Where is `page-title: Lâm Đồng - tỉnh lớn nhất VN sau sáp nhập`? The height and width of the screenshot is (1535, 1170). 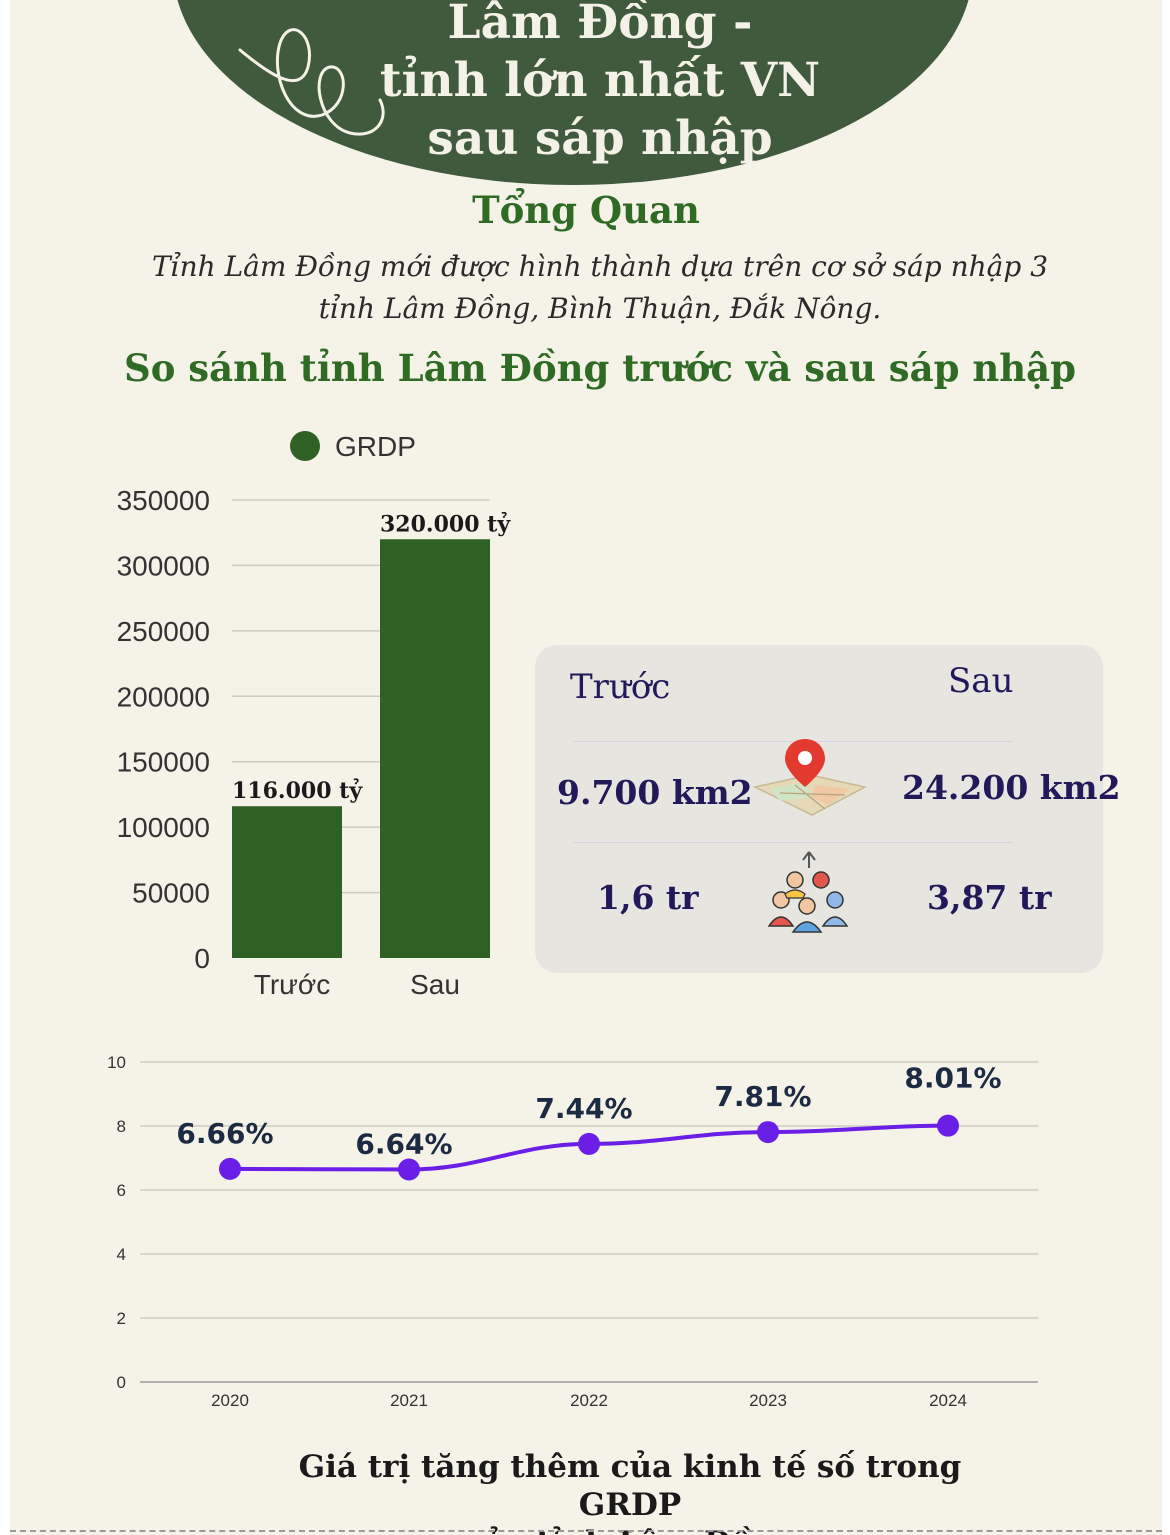 page-title: Lâm Đồng - tỉnh lớn nhất VN sau sáp nhập is located at coordinates (600, 84).